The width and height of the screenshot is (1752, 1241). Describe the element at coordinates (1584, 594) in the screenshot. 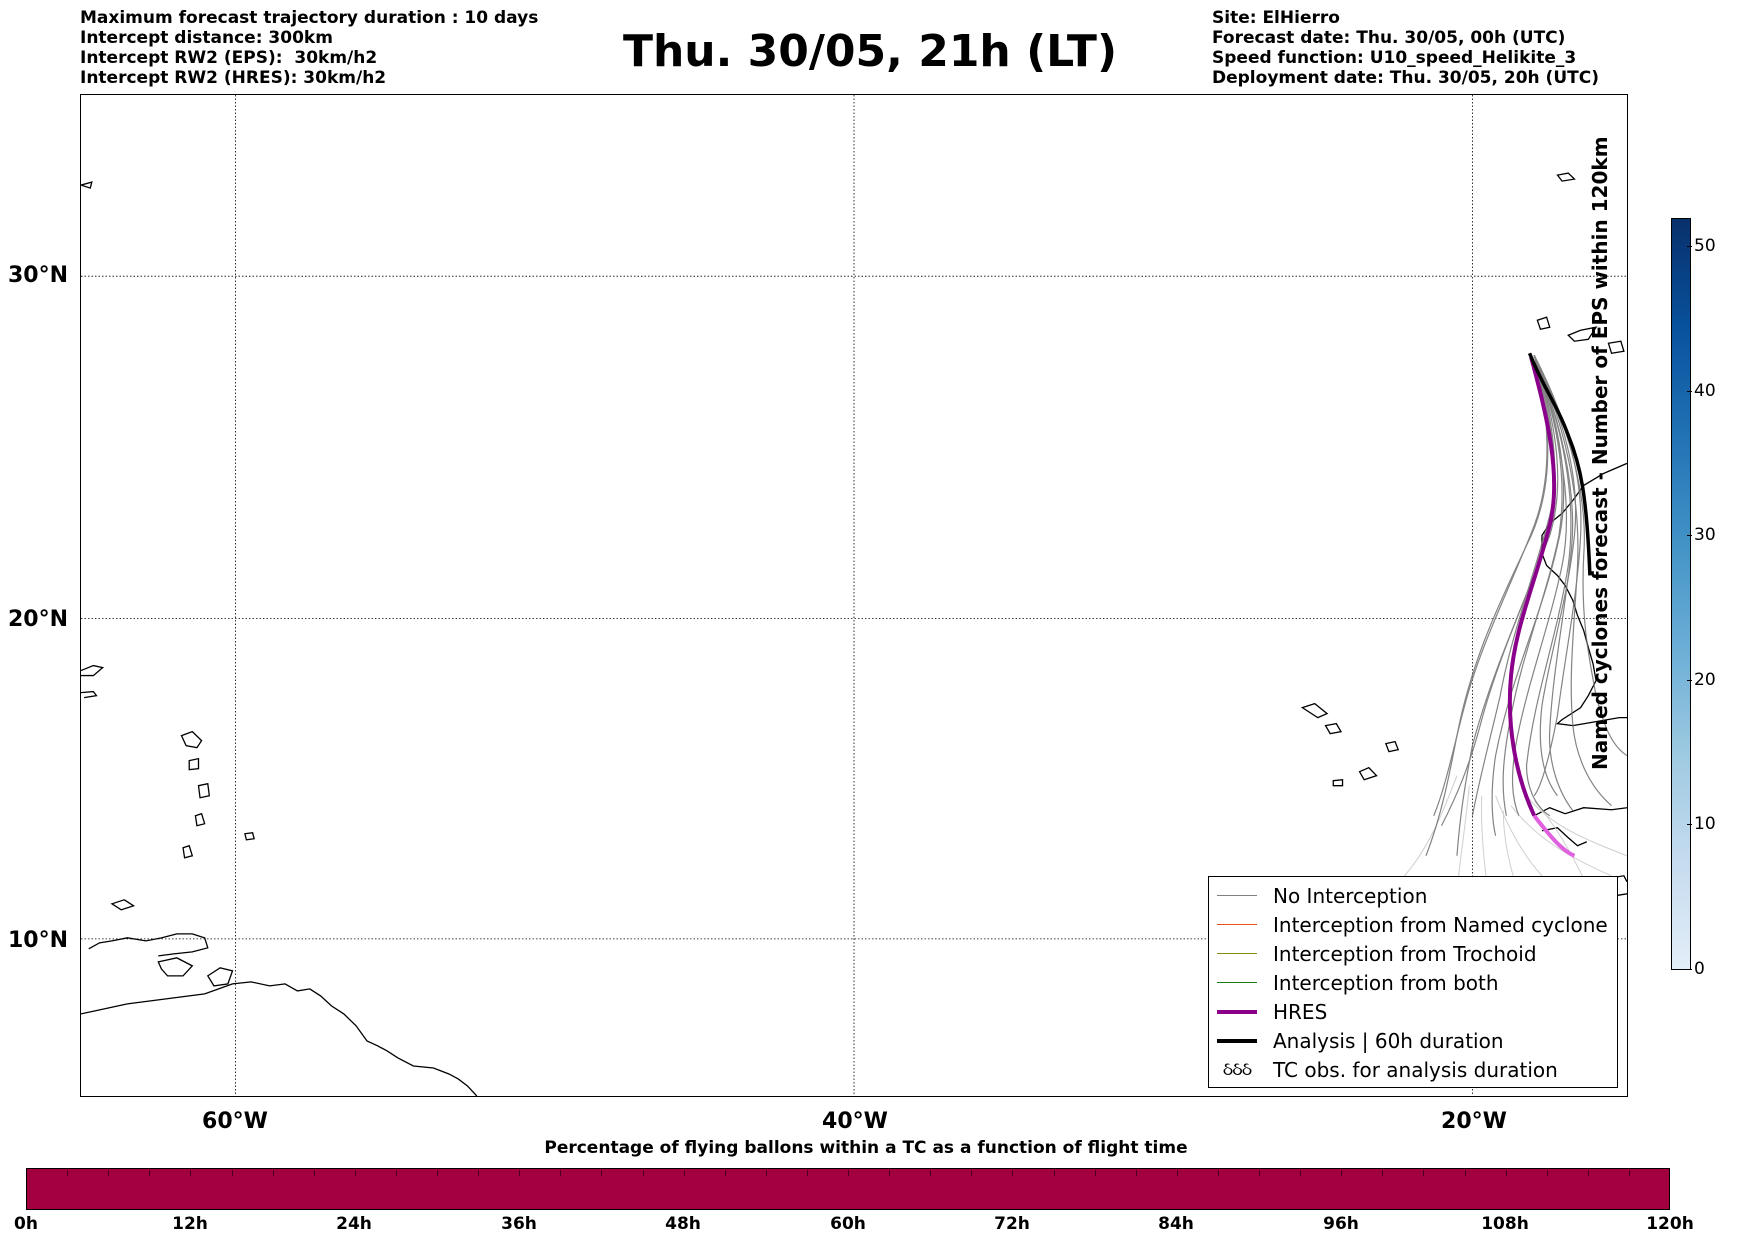

I see `africa-coast` at that location.